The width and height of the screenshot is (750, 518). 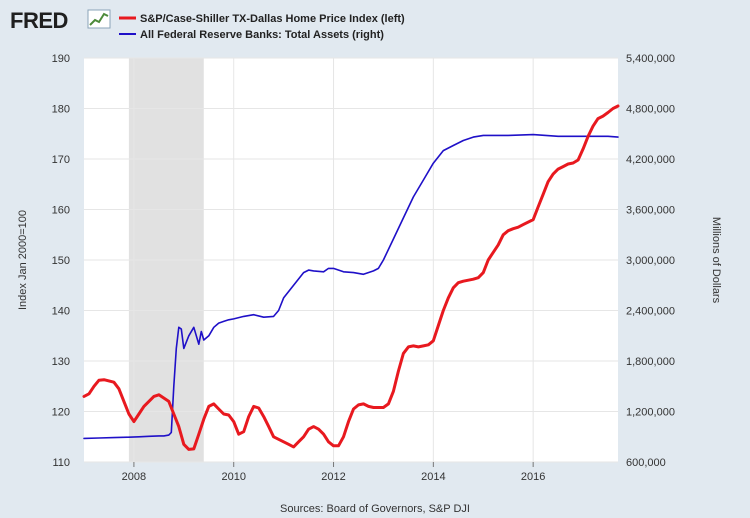 What do you see at coordinates (650, 413) in the screenshot?
I see `right-tick-label: 1,200,000` at bounding box center [650, 413].